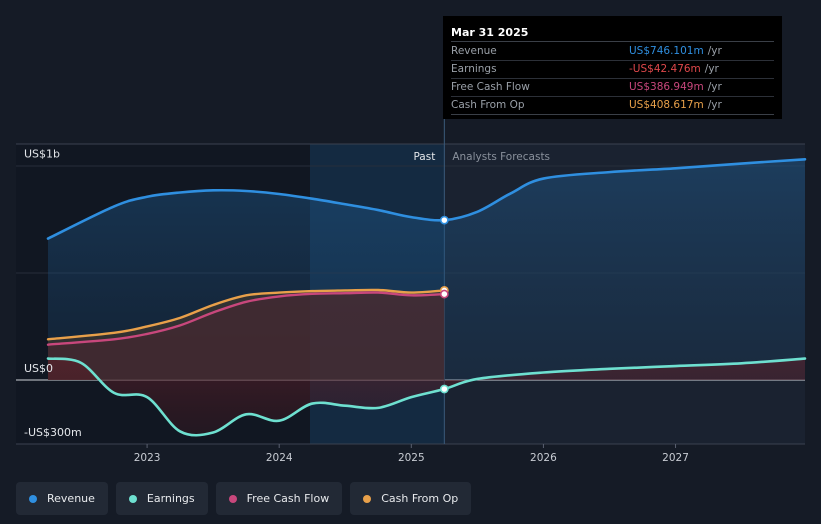 The width and height of the screenshot is (821, 524). I want to click on x-tick-label: 2023, so click(147, 458).